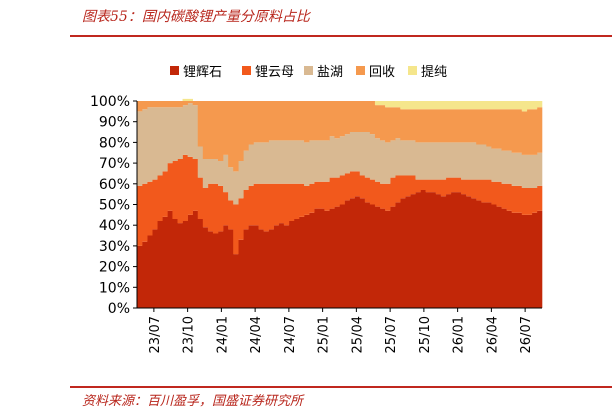 This screenshot has width=612, height=418. What do you see at coordinates (202, 72) in the screenshot?
I see `legend-label: 锂辉石` at bounding box center [202, 72].